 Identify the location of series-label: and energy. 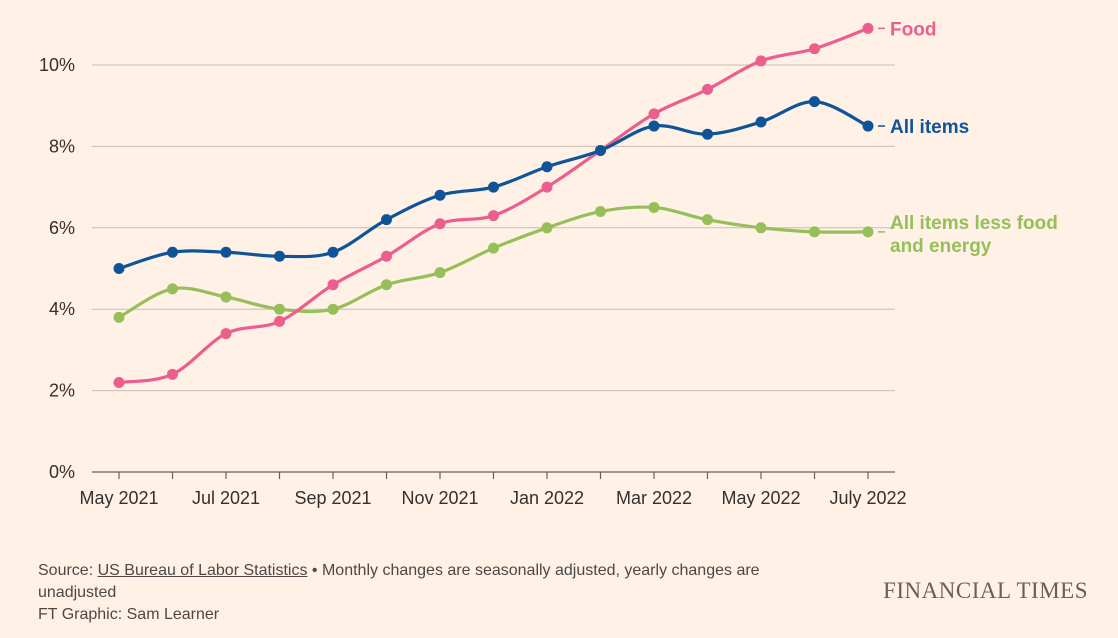
(941, 246).